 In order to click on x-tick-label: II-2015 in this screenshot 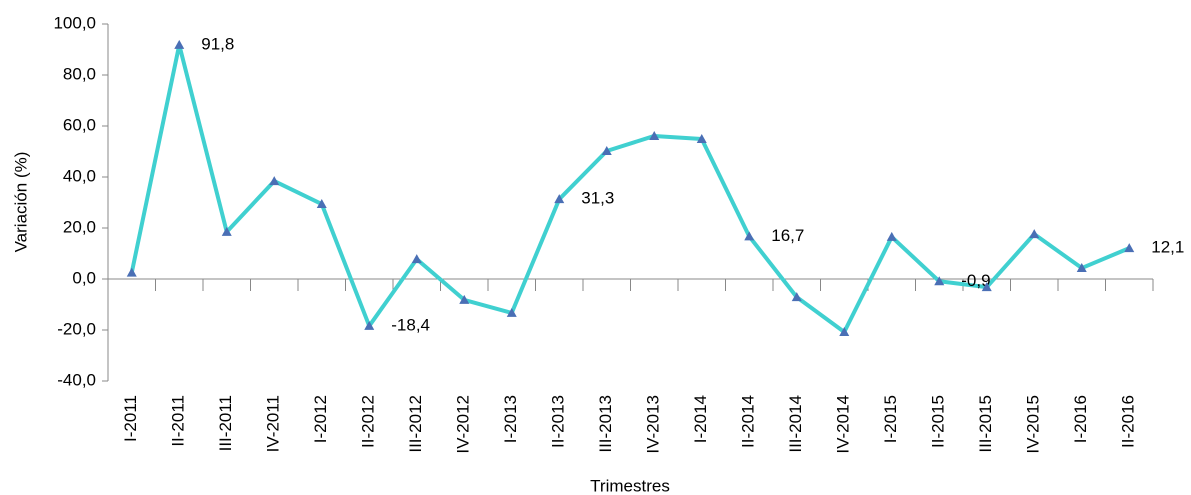, I will do `click(938, 421)`.